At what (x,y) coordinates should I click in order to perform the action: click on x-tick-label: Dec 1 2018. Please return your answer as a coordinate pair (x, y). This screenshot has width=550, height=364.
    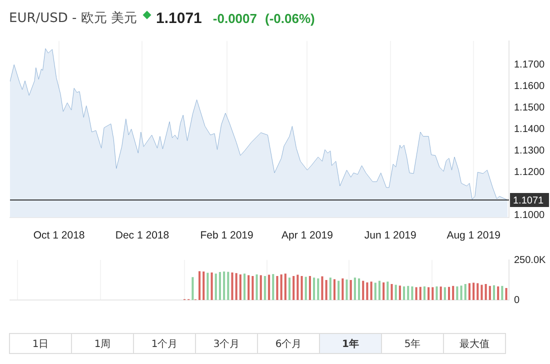
    Looking at the image, I should click on (142, 236).